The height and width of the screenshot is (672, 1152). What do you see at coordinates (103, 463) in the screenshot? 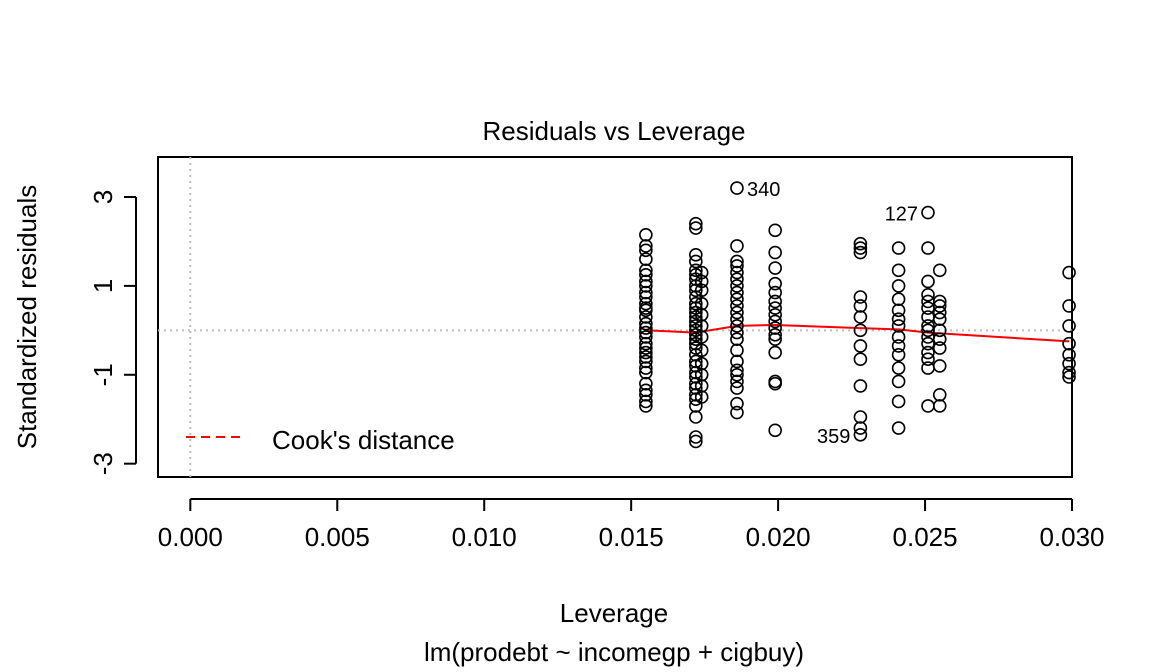
I see `y-tick-label: -3` at bounding box center [103, 463].